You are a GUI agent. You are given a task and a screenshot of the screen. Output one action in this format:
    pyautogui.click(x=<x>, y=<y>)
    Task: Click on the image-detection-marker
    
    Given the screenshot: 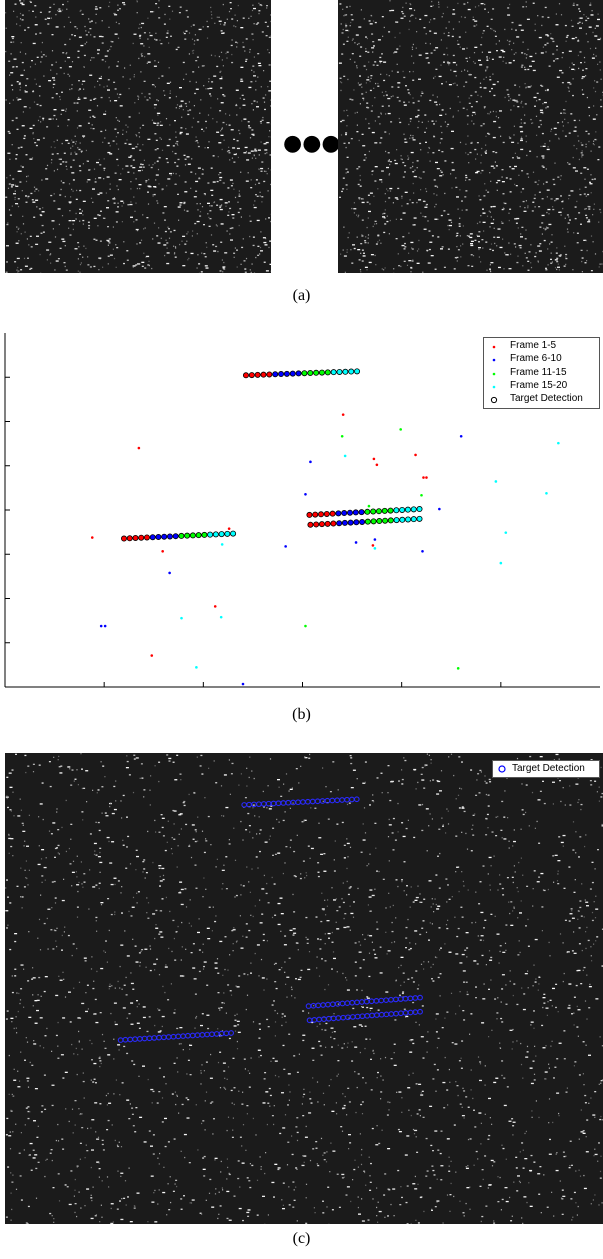 What is the action you would take?
    pyautogui.click(x=420, y=997)
    